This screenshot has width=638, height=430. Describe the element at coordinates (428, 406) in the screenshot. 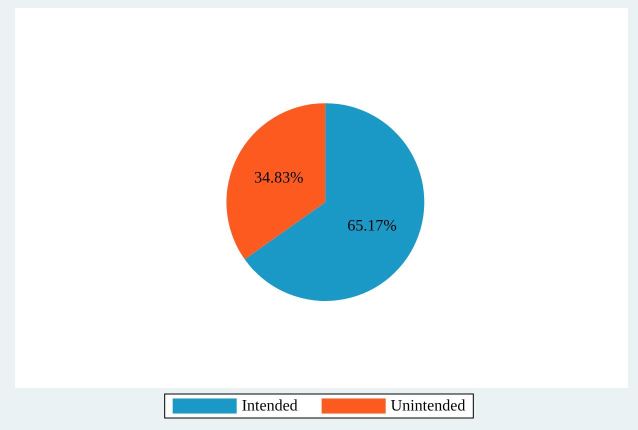

I see `legend-label: Unintended` at that location.